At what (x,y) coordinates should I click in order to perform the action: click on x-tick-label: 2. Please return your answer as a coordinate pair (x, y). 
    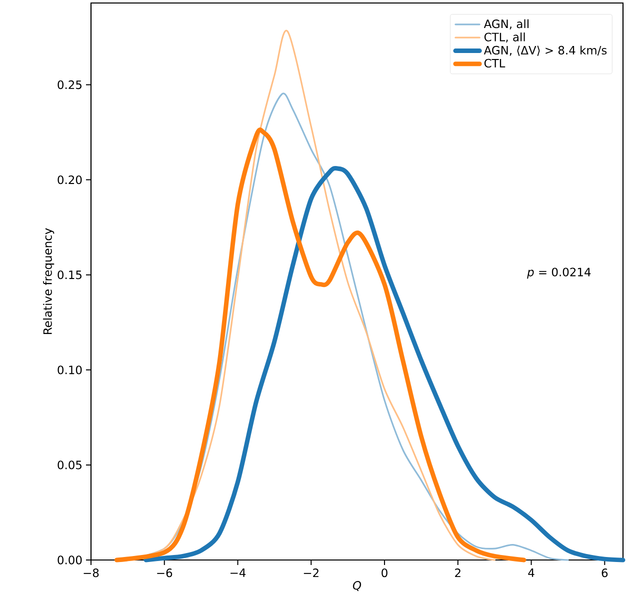
    Looking at the image, I should click on (457, 573).